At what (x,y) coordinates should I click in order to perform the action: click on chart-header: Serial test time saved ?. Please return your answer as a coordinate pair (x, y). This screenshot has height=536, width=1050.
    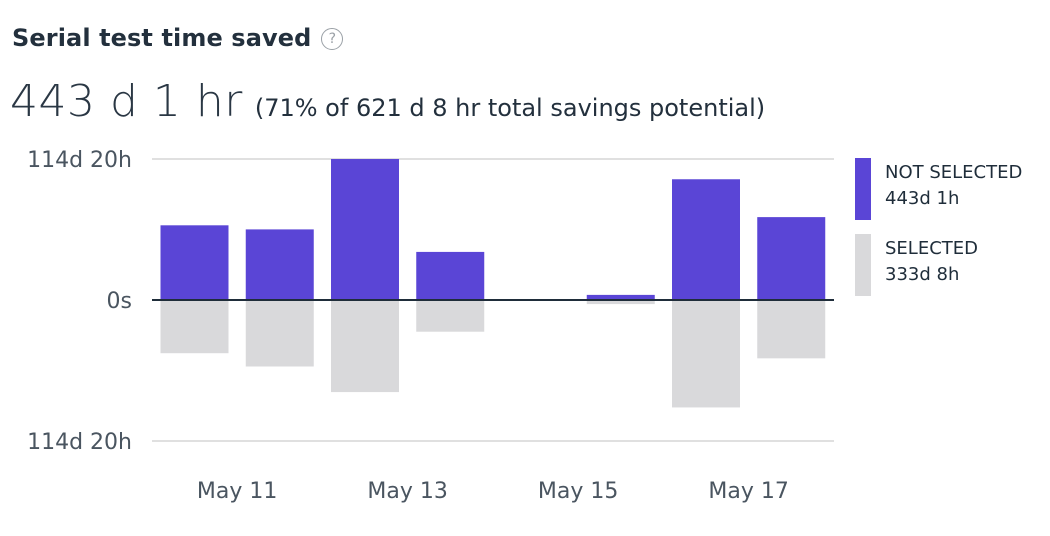
    Looking at the image, I should click on (178, 38).